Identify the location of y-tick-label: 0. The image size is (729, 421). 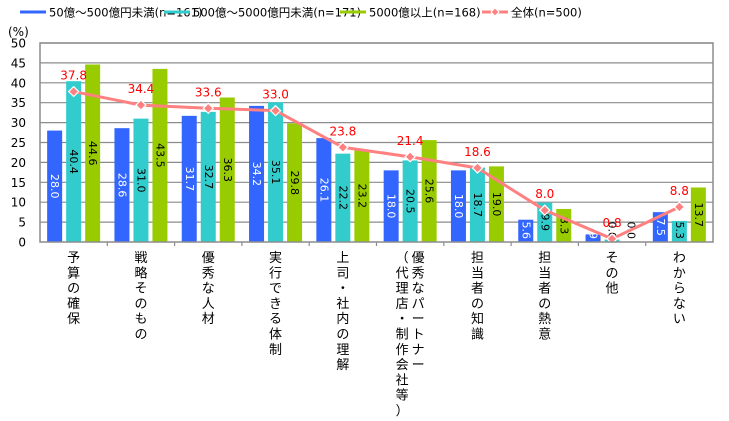
(22, 243).